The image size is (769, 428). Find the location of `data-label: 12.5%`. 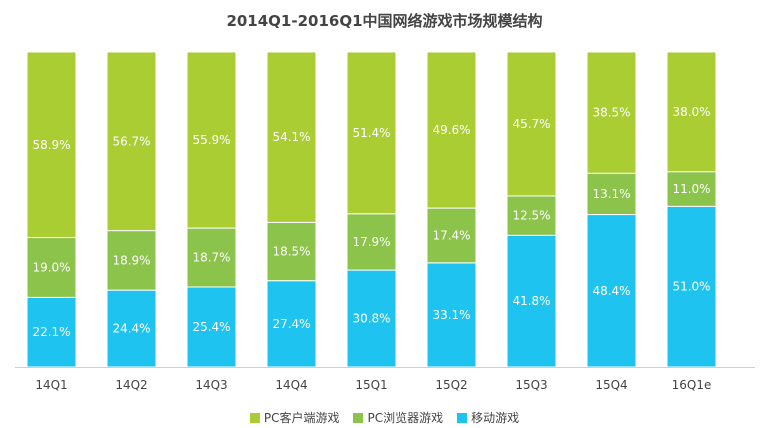

data-label: 12.5% is located at coordinates (531, 216).